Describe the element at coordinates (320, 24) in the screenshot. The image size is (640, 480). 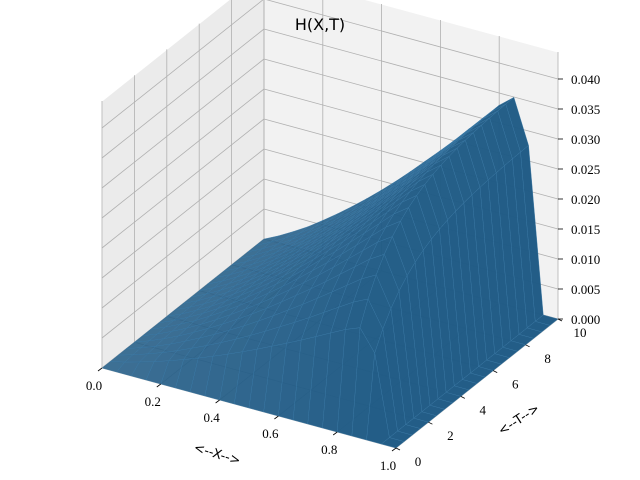
I see `chart-title: H(X,T)` at that location.